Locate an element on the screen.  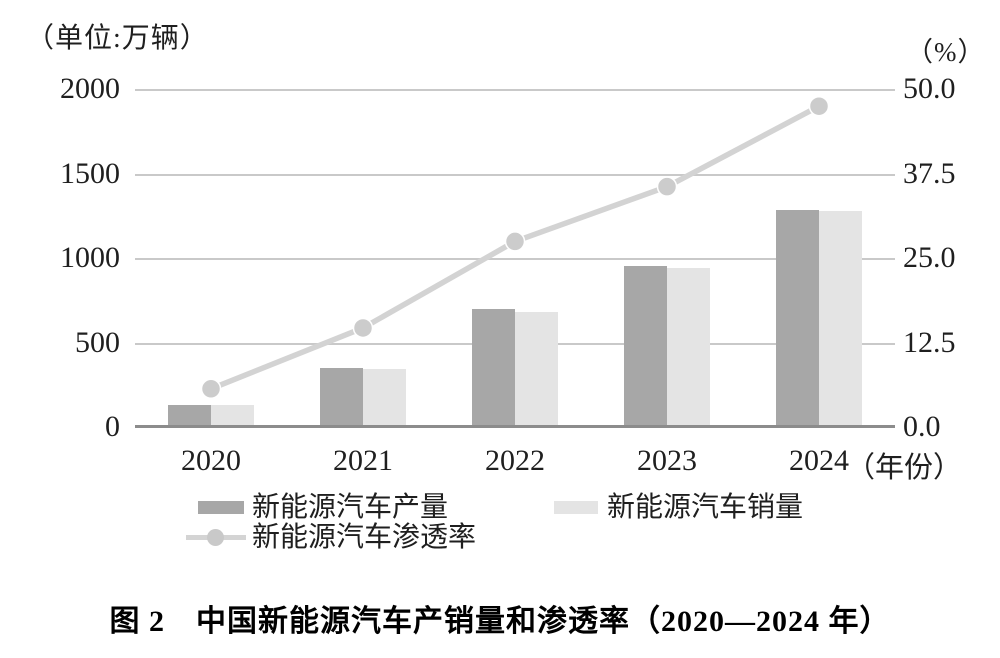
right-tick-label-37.5: 37.5 is located at coordinates (929, 173).